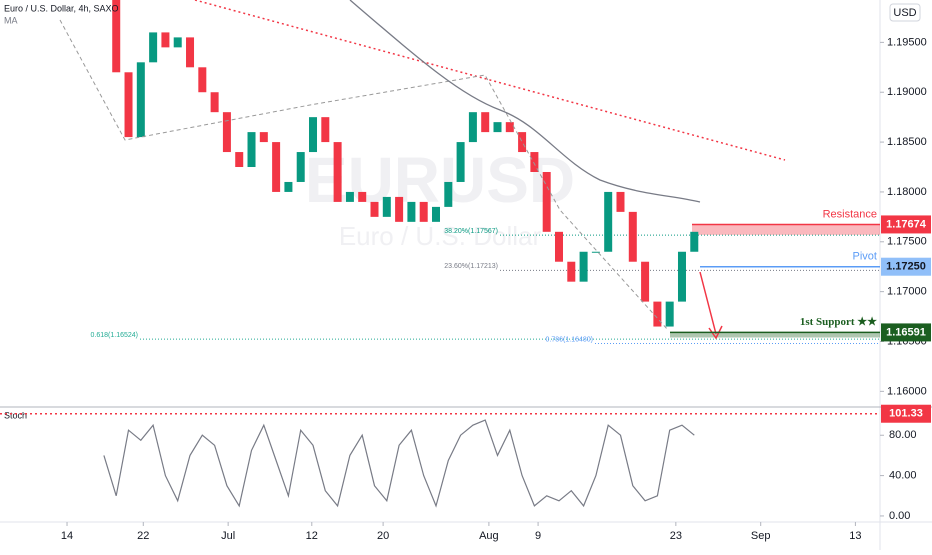 Image resolution: width=932 pixels, height=555 pixels. Describe the element at coordinates (471, 231) in the screenshot. I see `fib-label: 38.20%(1.17567)` at that location.